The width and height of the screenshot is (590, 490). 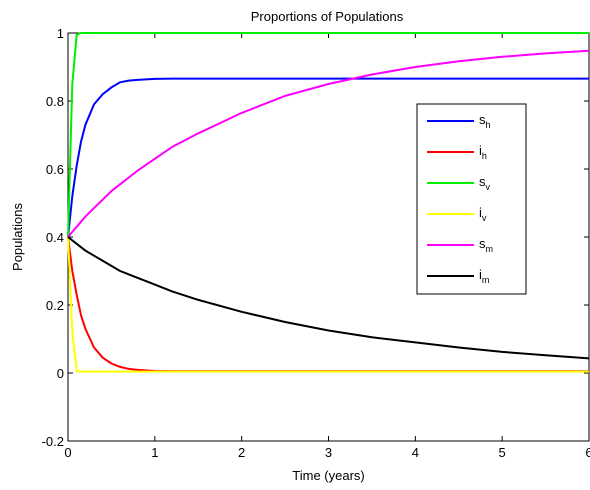 I want to click on y-axis-title: Populations, so click(x=17, y=237).